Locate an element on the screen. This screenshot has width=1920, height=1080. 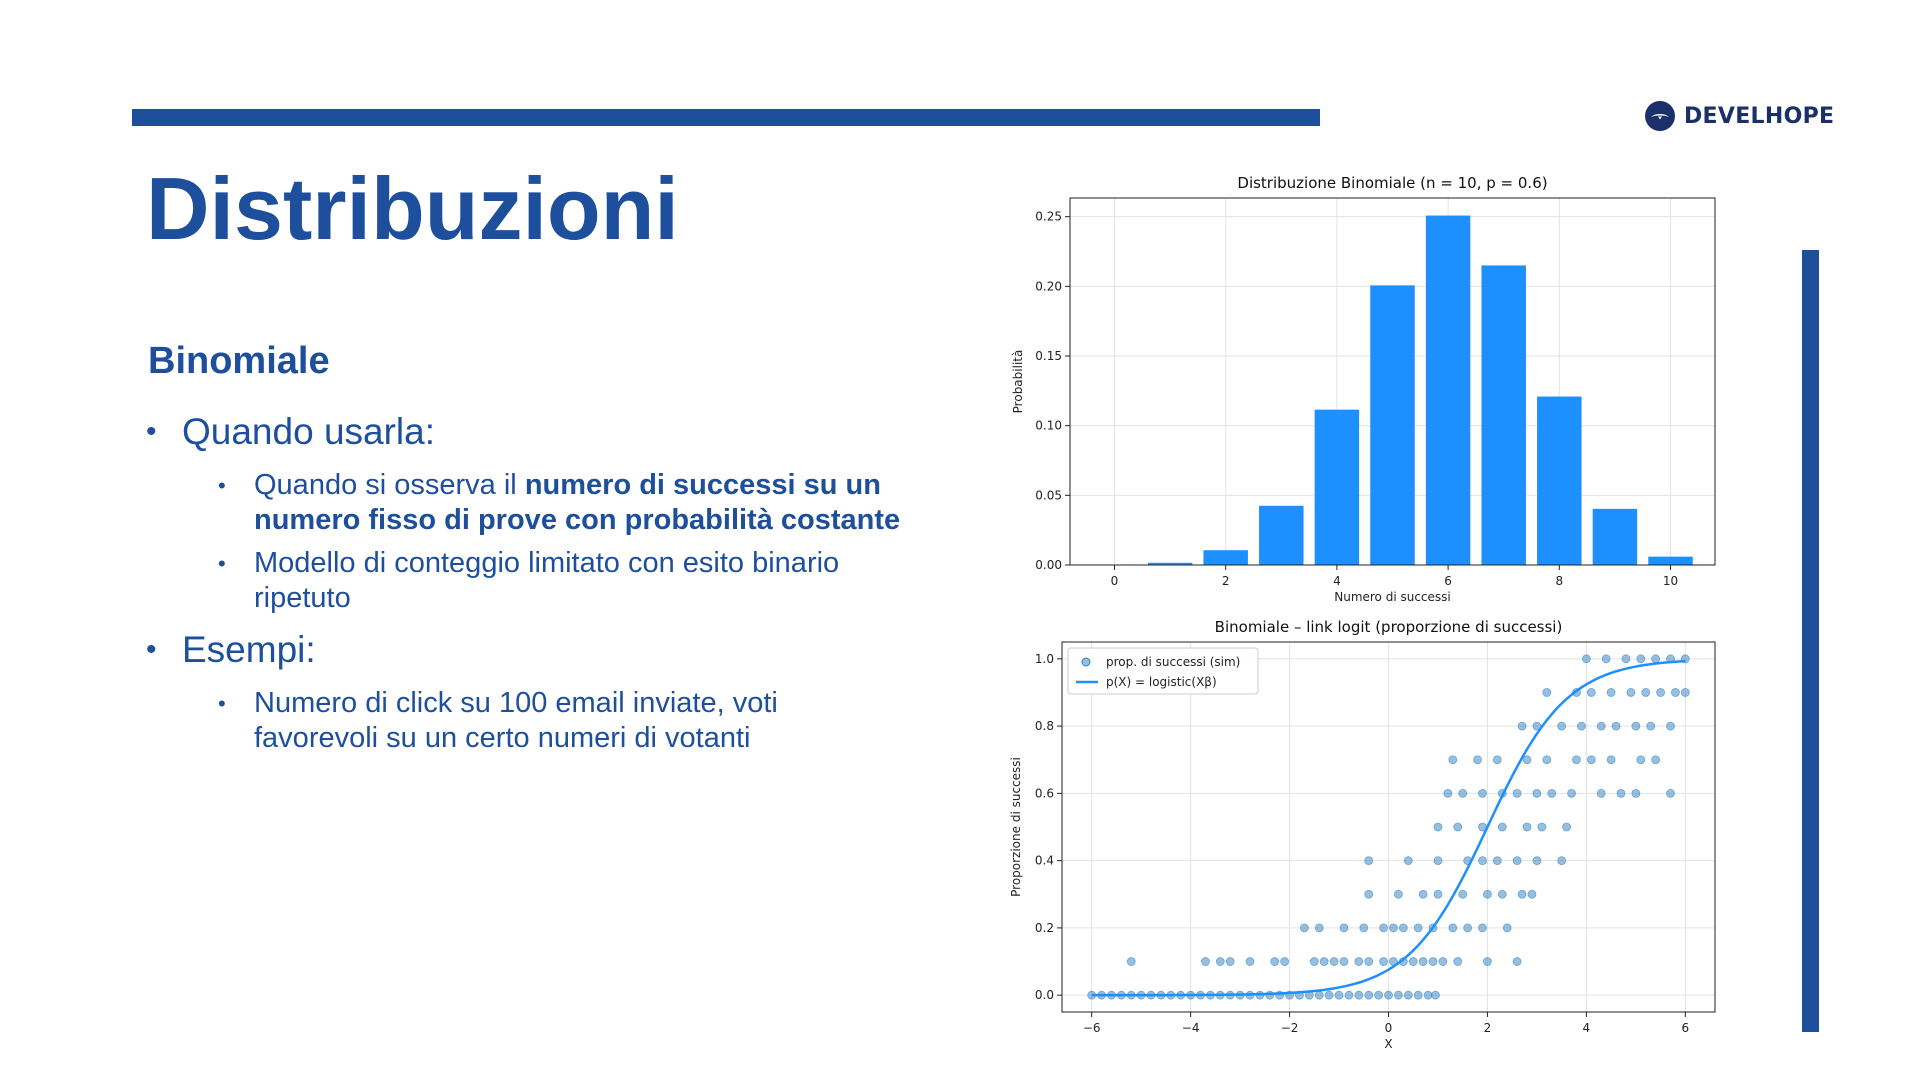
y-tick-label: 1.0 is located at coordinates (1044, 659).